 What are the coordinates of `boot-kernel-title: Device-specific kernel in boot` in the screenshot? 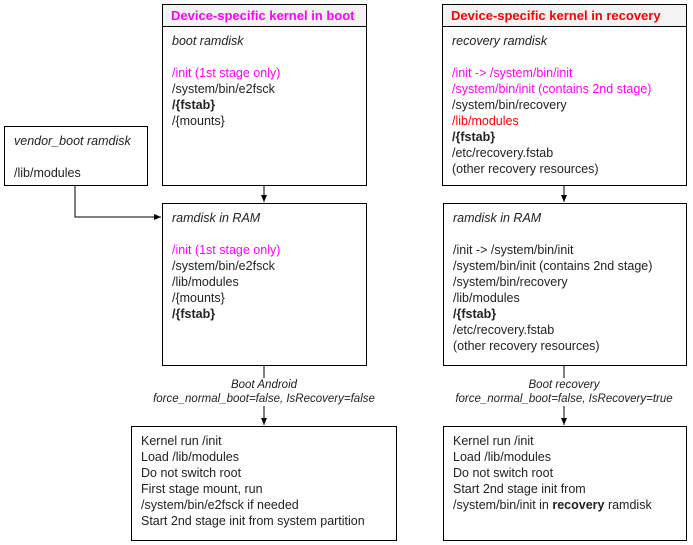 It's located at (264, 16).